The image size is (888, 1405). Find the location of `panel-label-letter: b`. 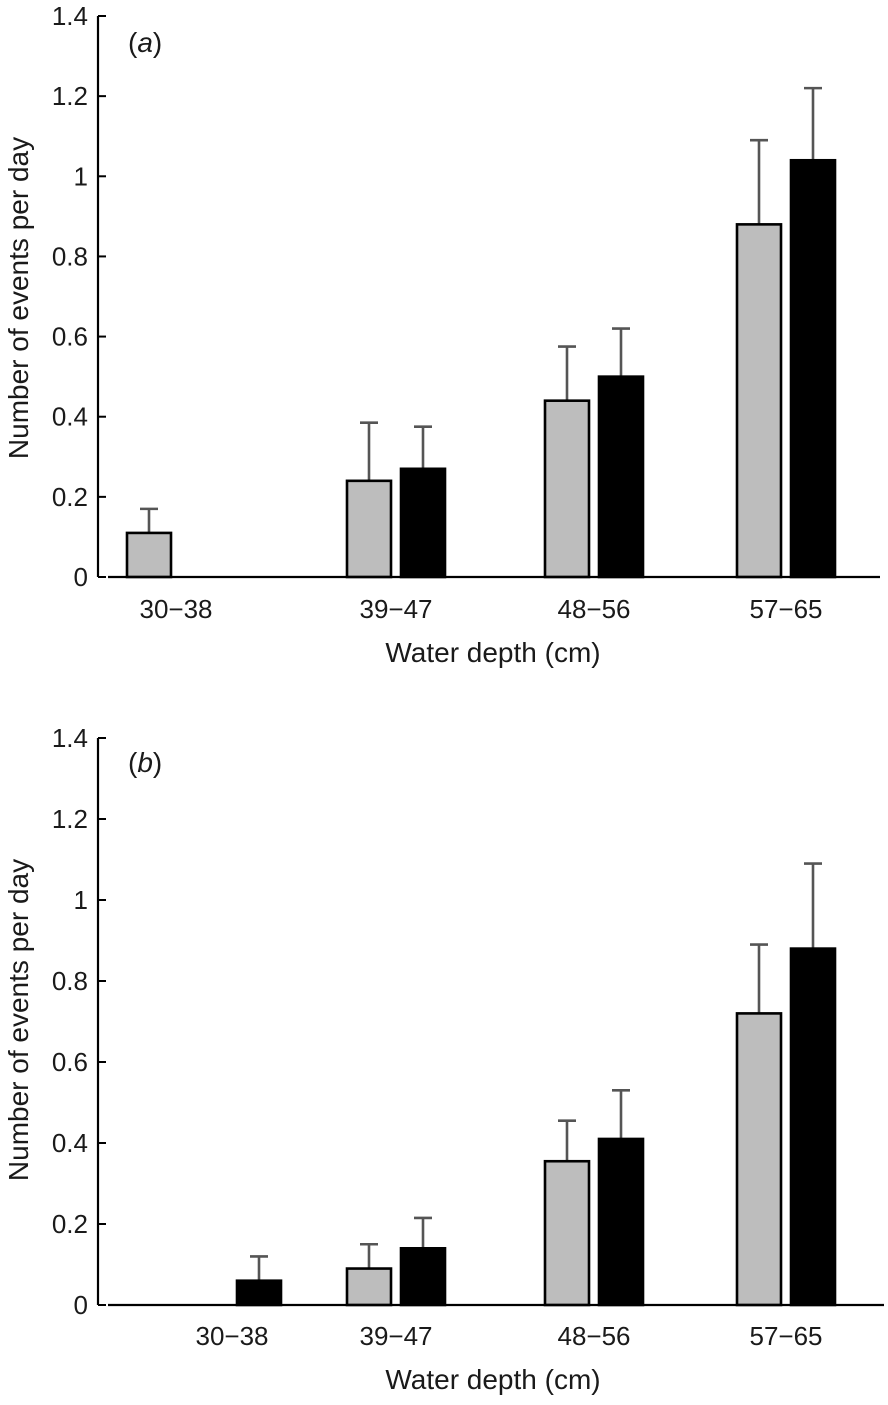

panel-label-letter: b is located at coordinates (145, 762).